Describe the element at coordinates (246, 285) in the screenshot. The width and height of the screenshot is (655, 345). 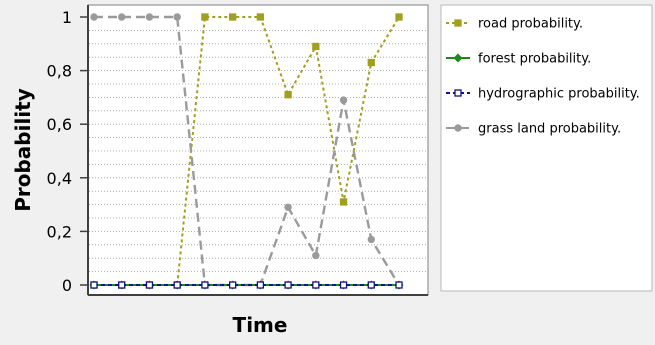
I see `series-hydrographic-probability` at that location.